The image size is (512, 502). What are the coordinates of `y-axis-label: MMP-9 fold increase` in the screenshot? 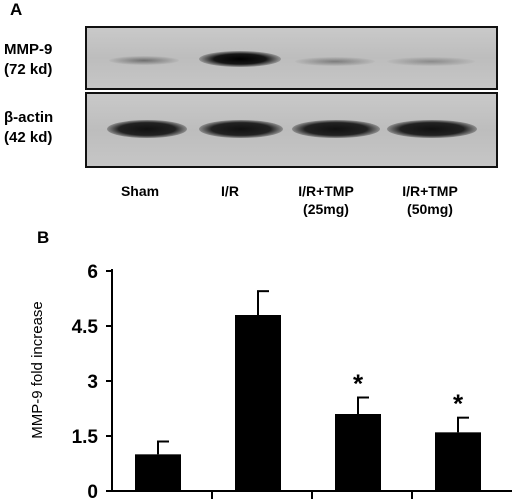 It's located at (37, 370).